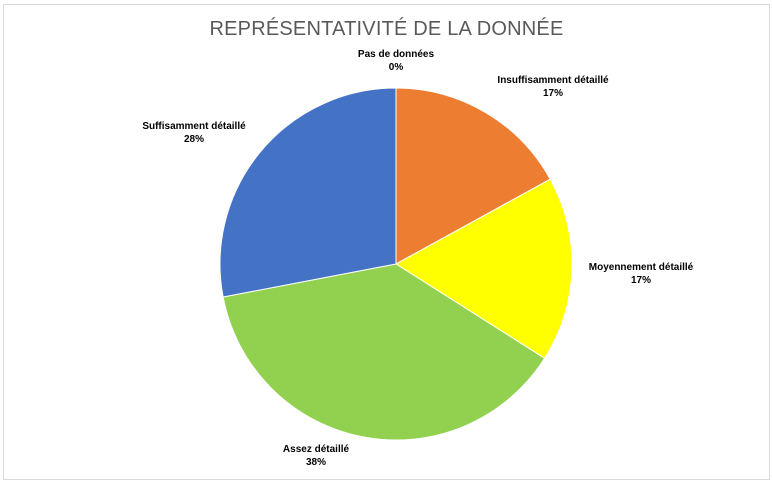 This screenshot has height=480, width=773. Describe the element at coordinates (396, 54) in the screenshot. I see `slice-label-pas-de-donnees: Pas de données` at that location.